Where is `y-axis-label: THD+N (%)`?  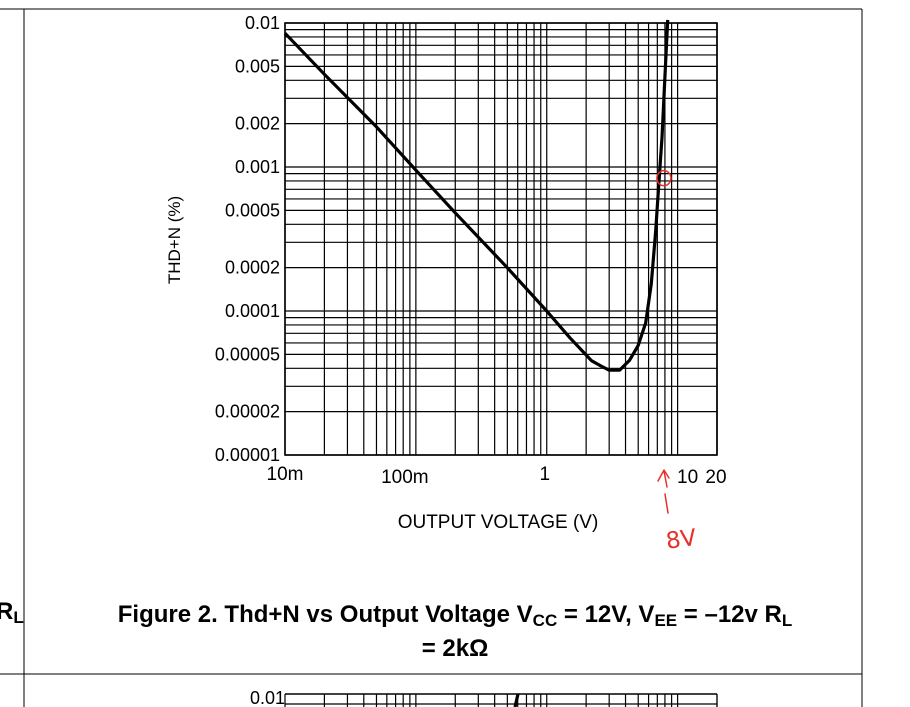 y-axis-label: THD+N (%) is located at coordinates (174, 240).